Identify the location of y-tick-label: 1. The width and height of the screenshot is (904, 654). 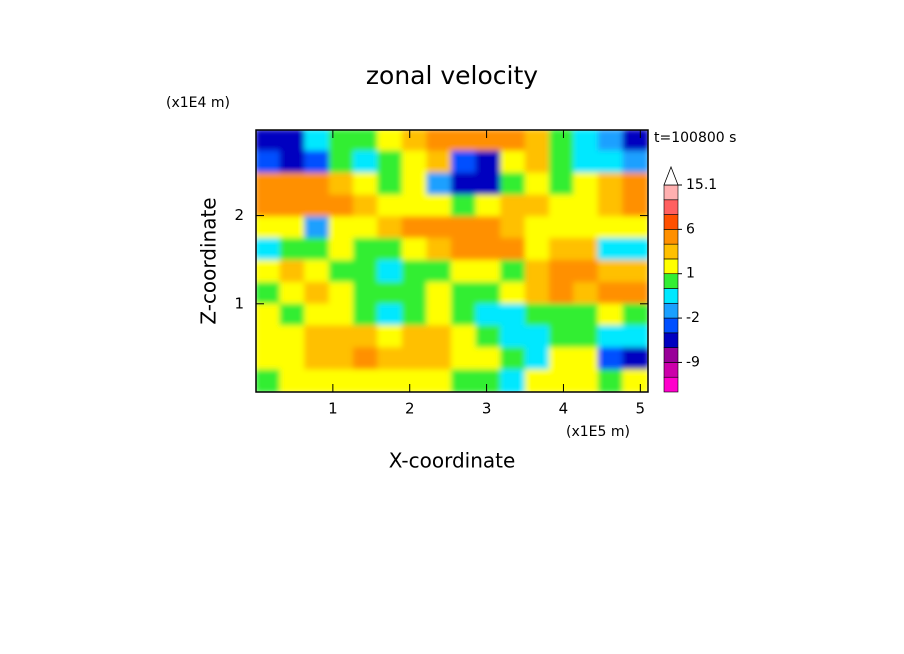
(239, 303).